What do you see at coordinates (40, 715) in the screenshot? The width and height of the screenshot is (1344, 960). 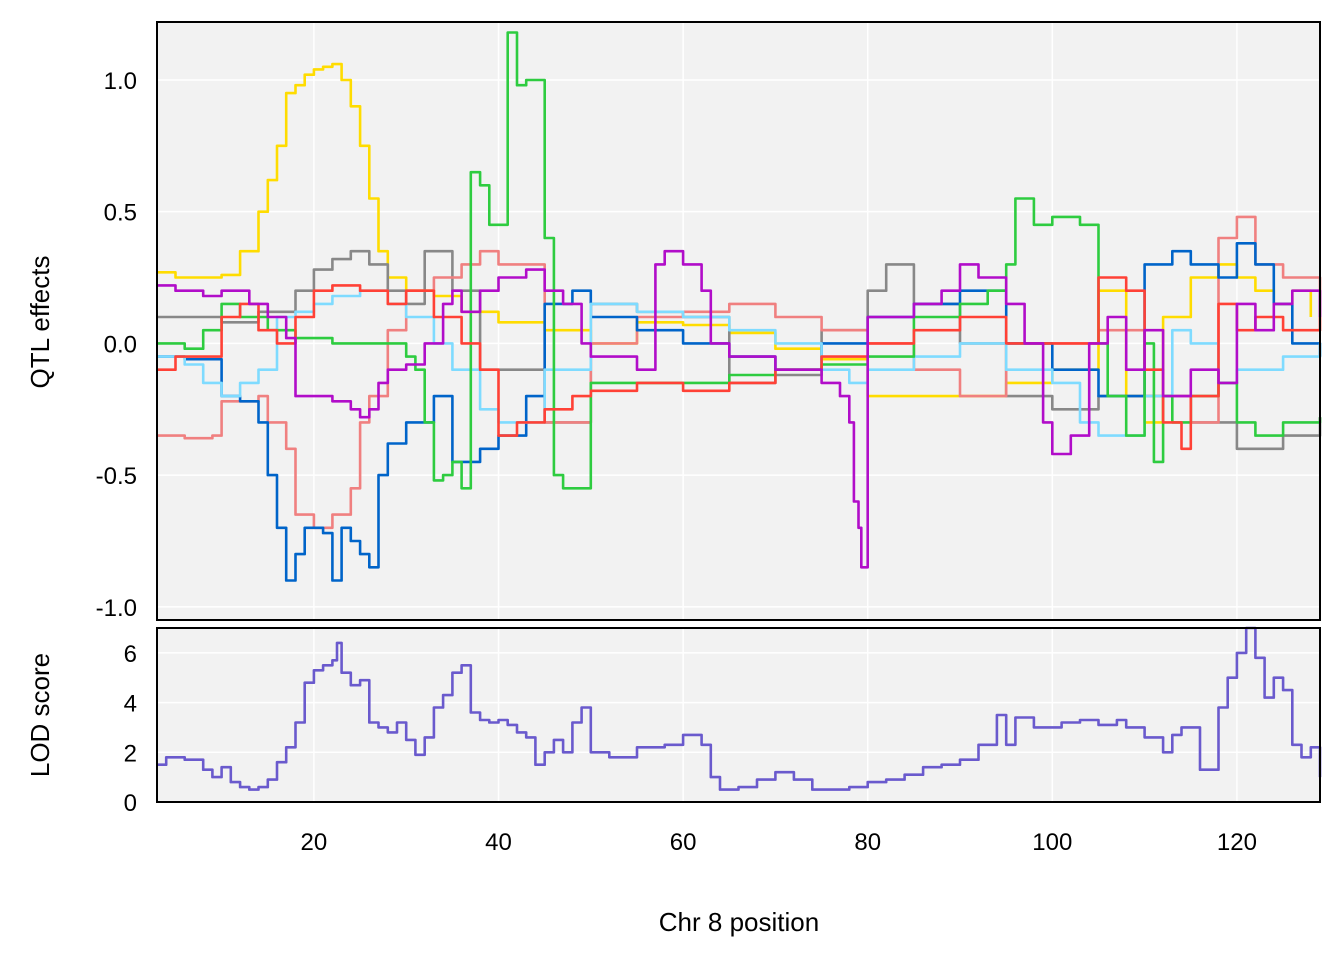 I see `lod-y-axis-title: LOD score` at bounding box center [40, 715].